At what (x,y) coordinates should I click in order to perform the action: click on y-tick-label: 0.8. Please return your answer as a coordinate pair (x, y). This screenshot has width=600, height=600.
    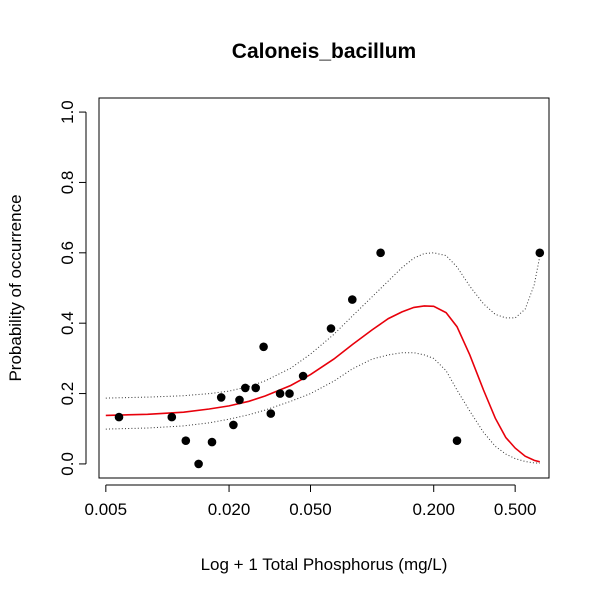
    Looking at the image, I should click on (67, 183).